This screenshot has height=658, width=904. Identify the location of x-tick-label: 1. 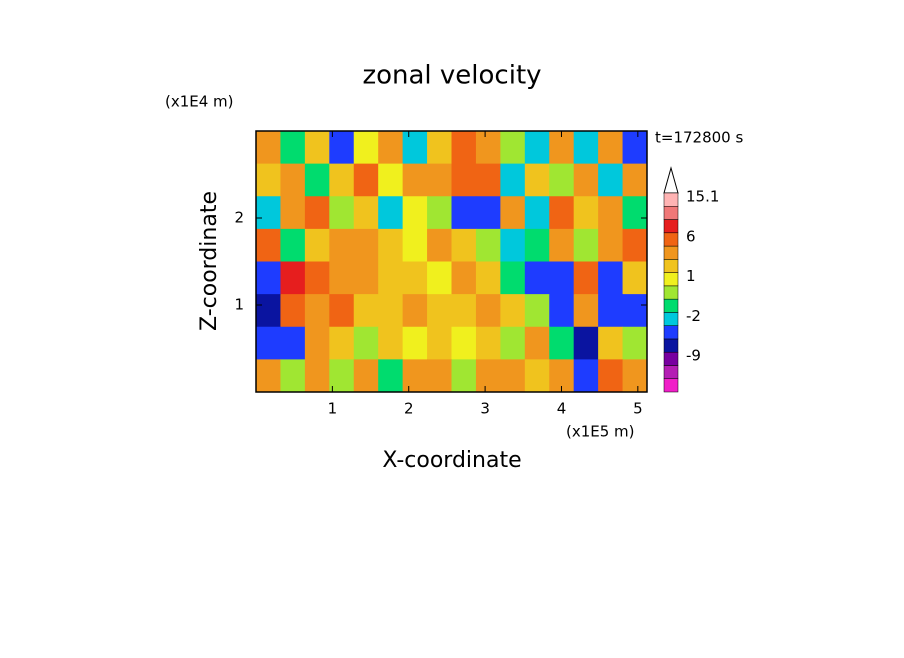
(333, 409).